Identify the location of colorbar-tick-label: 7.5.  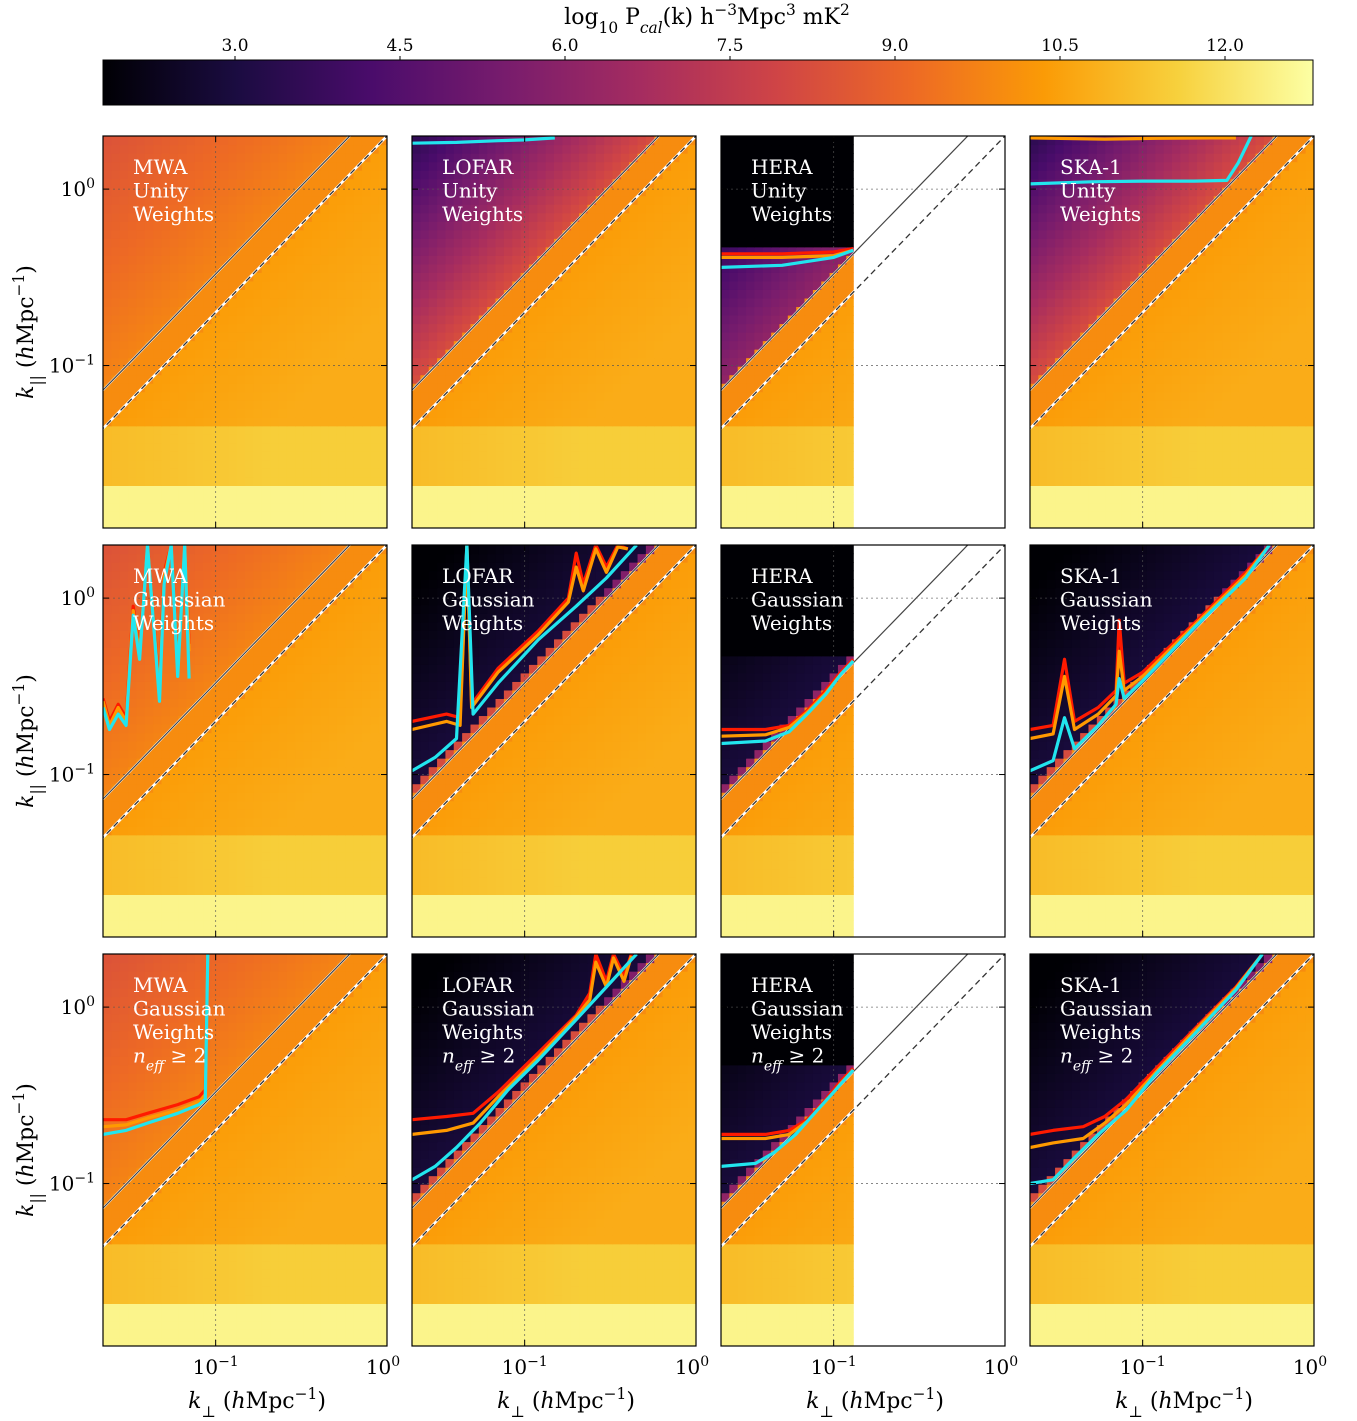
(729, 46).